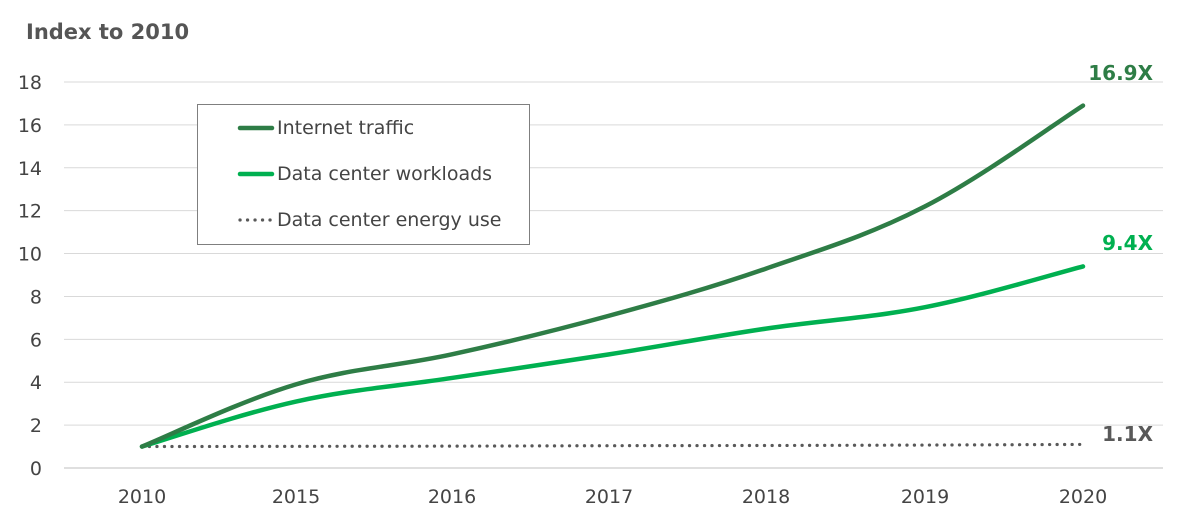 Image resolution: width=1193 pixels, height=527 pixels. What do you see at coordinates (30, 212) in the screenshot?
I see `y-tick-label: 12` at bounding box center [30, 212].